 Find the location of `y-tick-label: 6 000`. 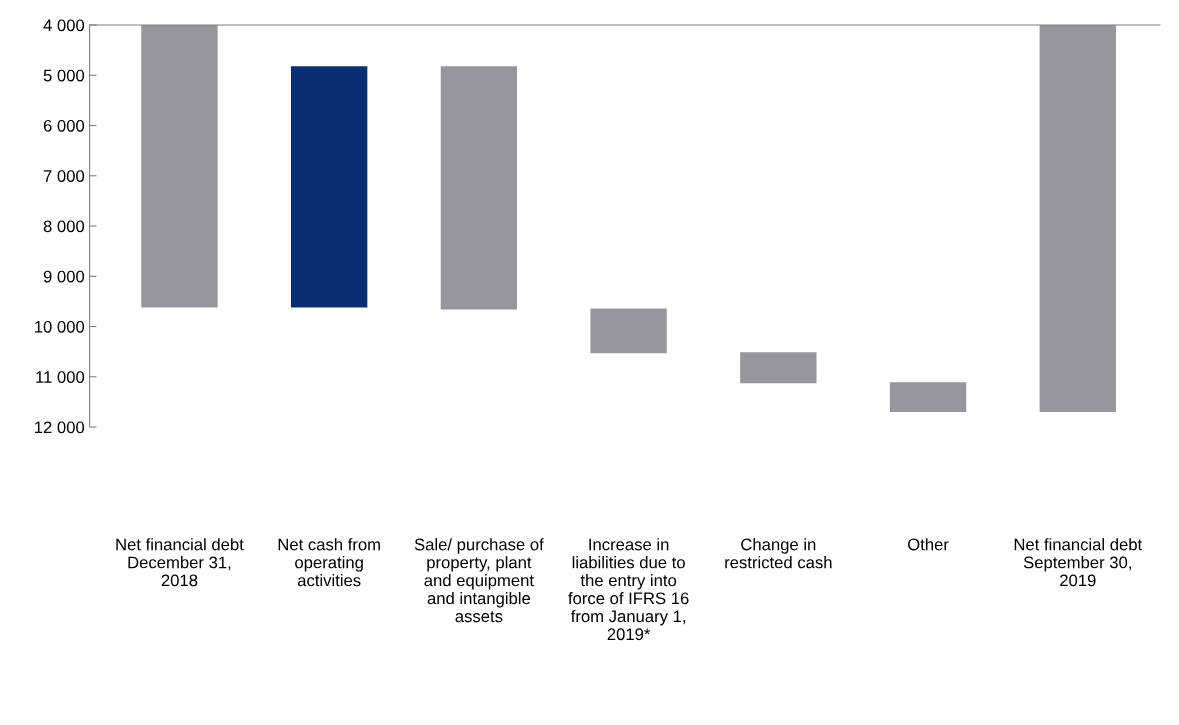

y-tick-label: 6 000 is located at coordinates (64, 125).